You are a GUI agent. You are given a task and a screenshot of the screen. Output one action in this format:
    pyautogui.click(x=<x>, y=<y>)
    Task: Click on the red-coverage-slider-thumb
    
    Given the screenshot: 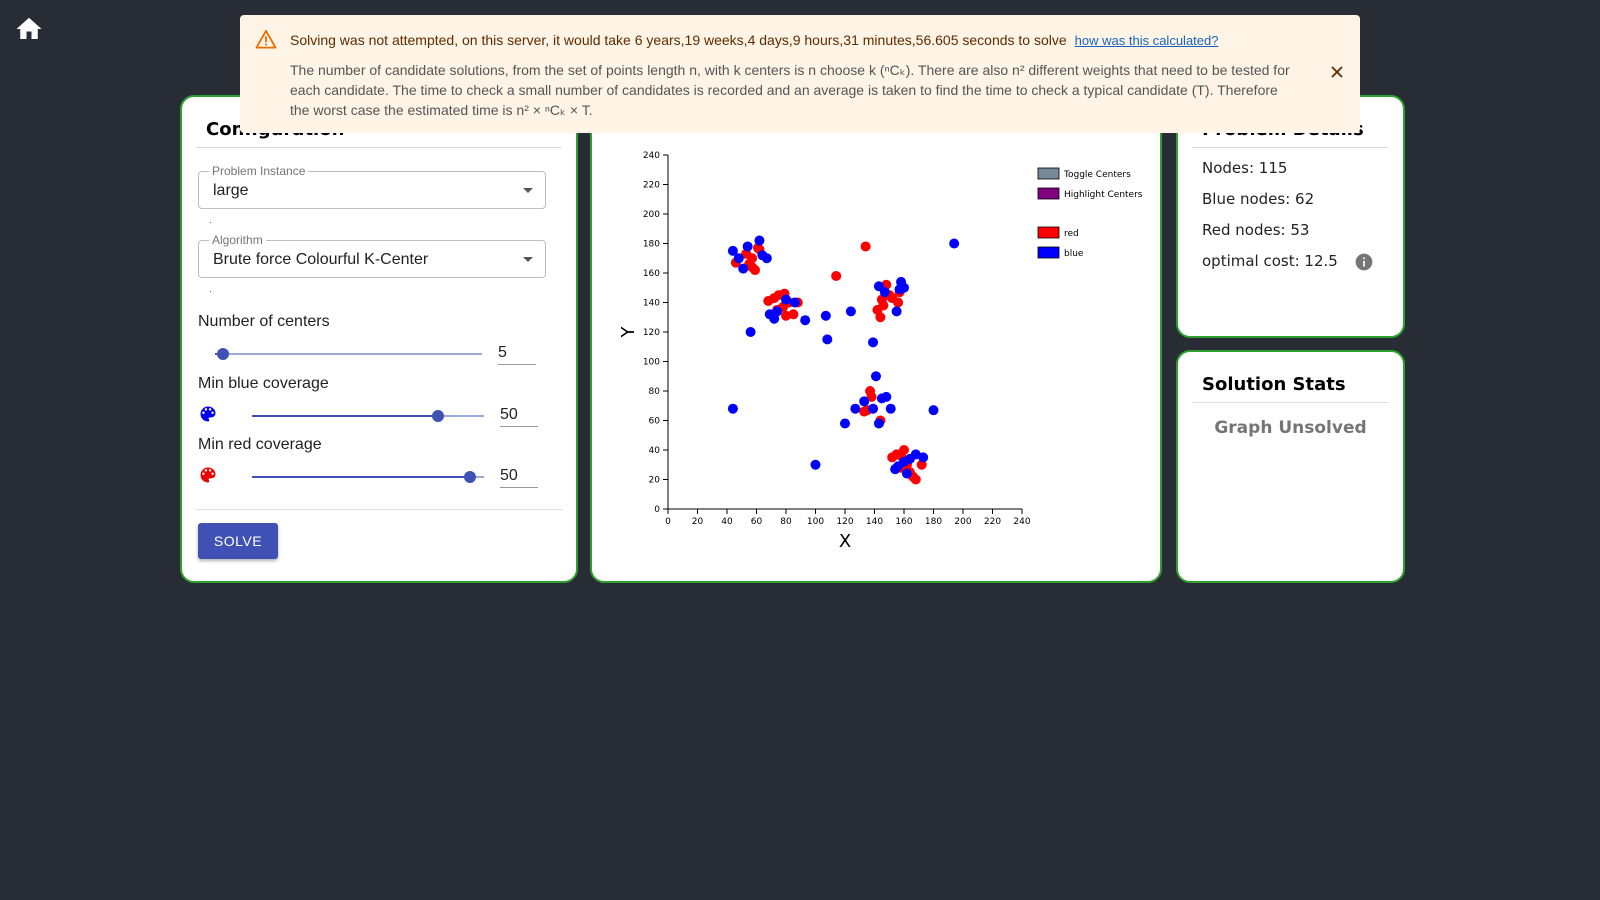 What is the action you would take?
    pyautogui.click(x=470, y=477)
    